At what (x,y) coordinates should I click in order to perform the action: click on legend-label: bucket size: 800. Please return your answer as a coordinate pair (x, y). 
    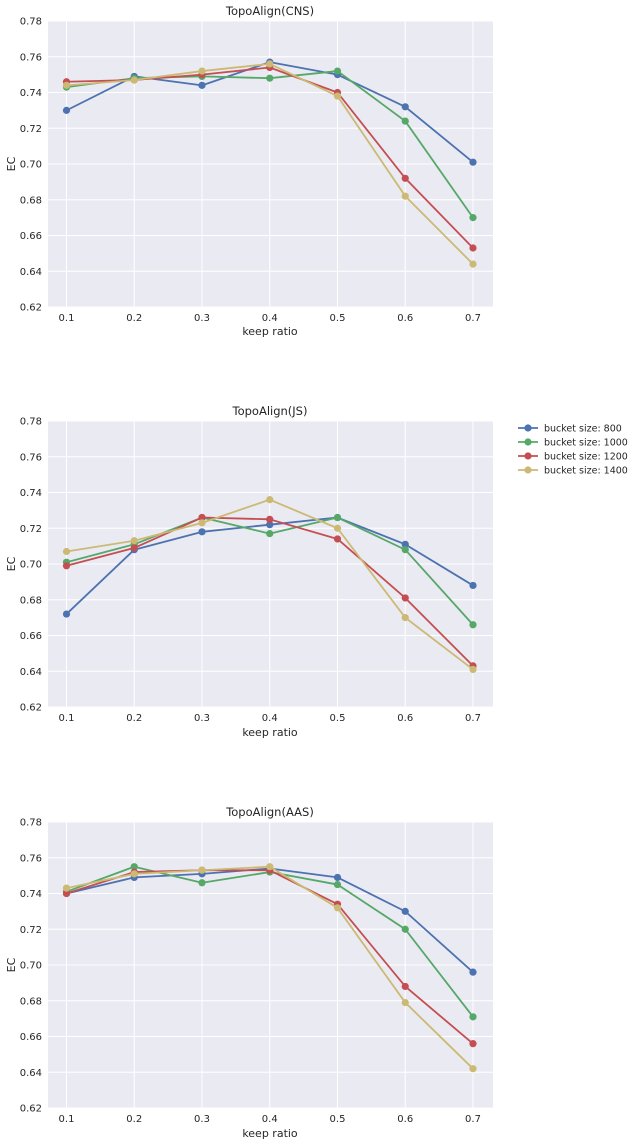
    Looking at the image, I should click on (583, 429).